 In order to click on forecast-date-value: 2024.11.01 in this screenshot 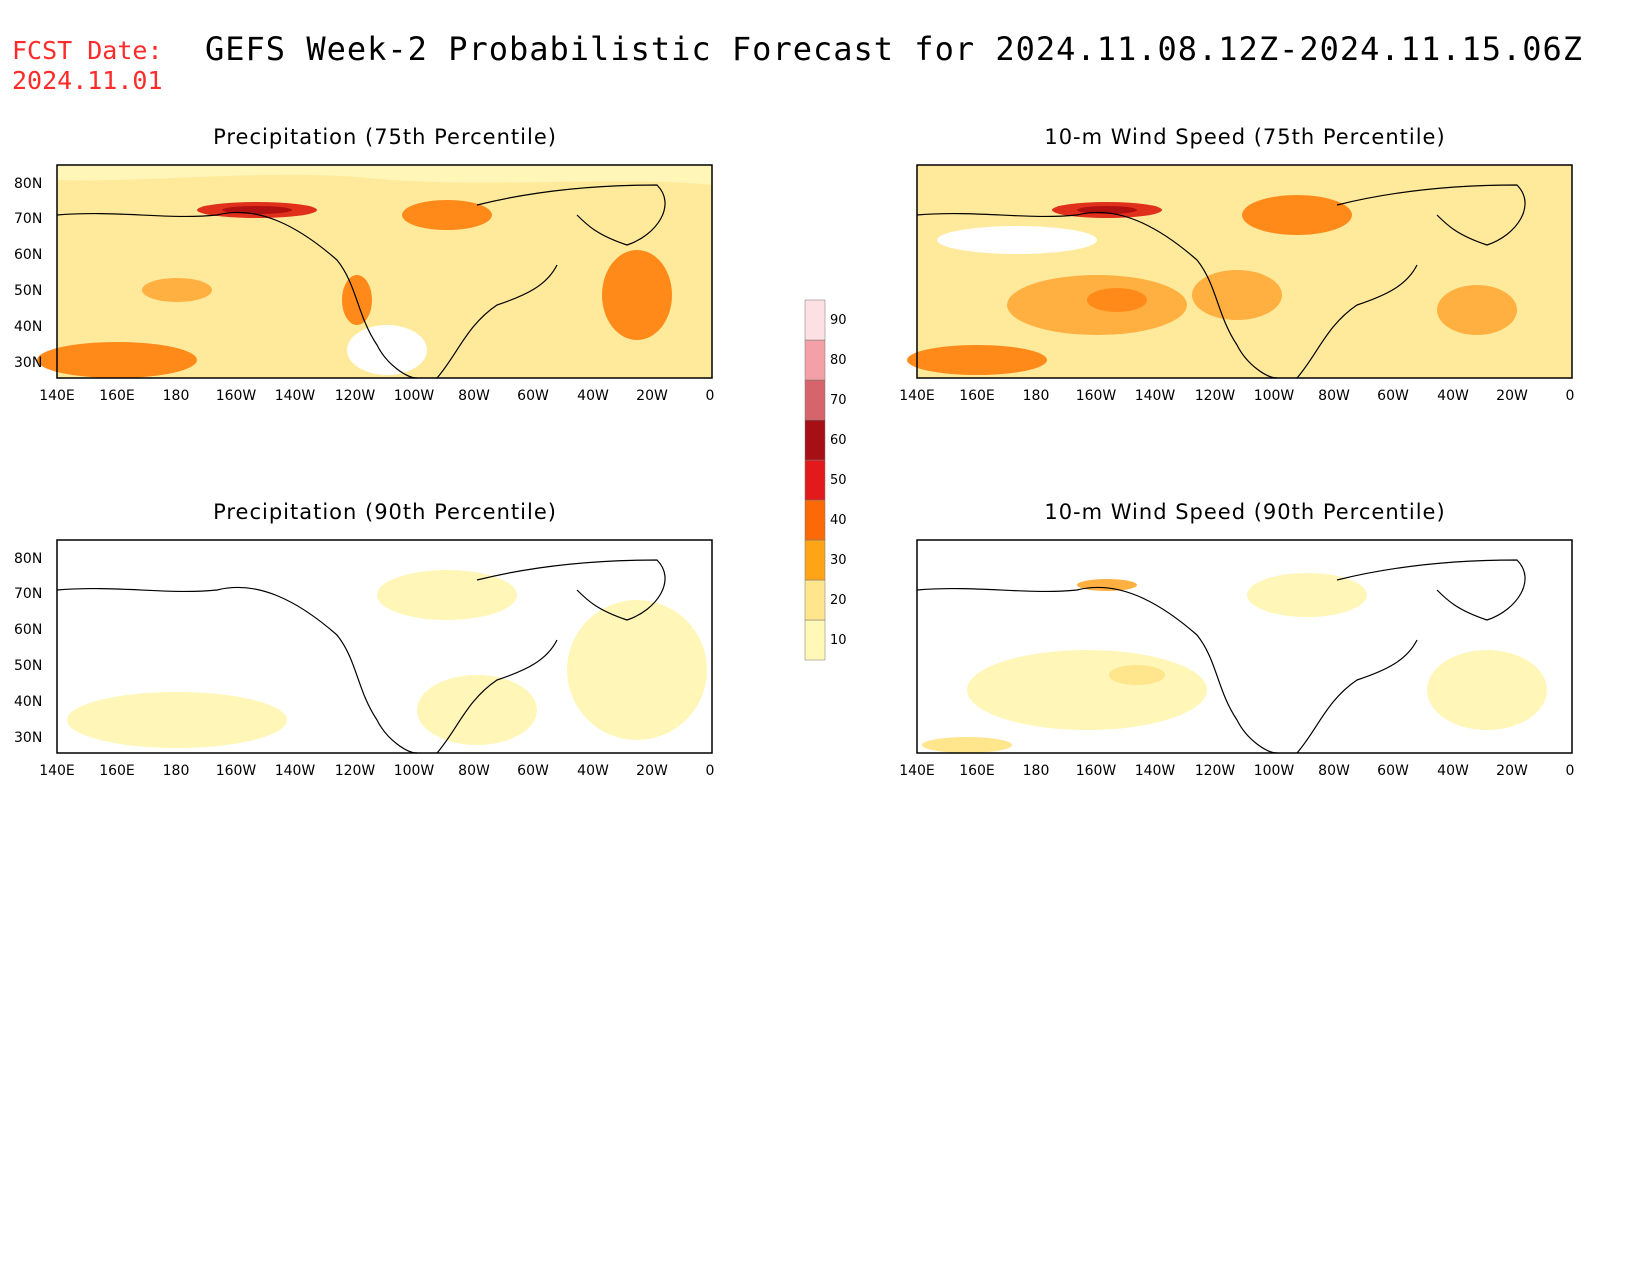, I will do `click(87, 80)`.